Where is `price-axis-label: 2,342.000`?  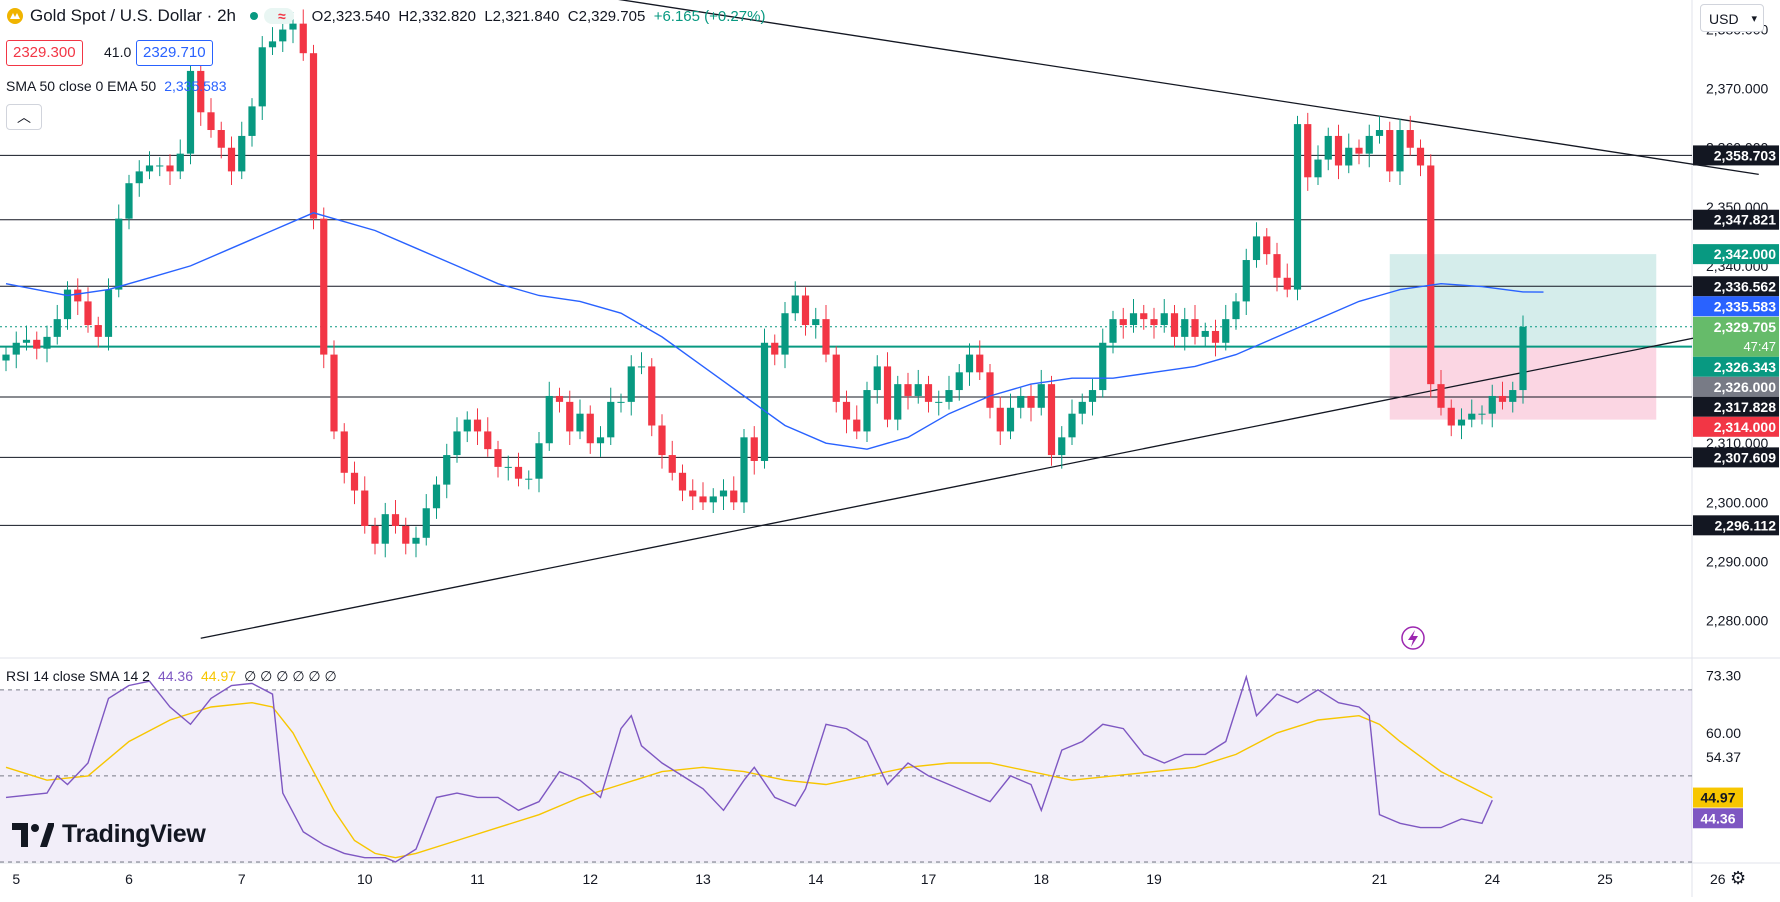
price-axis-label: 2,342.000 is located at coordinates (1745, 254).